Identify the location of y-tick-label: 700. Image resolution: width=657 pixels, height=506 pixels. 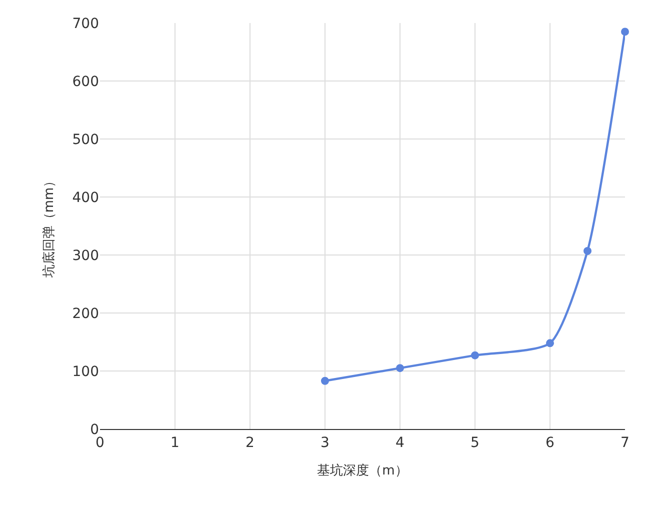
(85, 24).